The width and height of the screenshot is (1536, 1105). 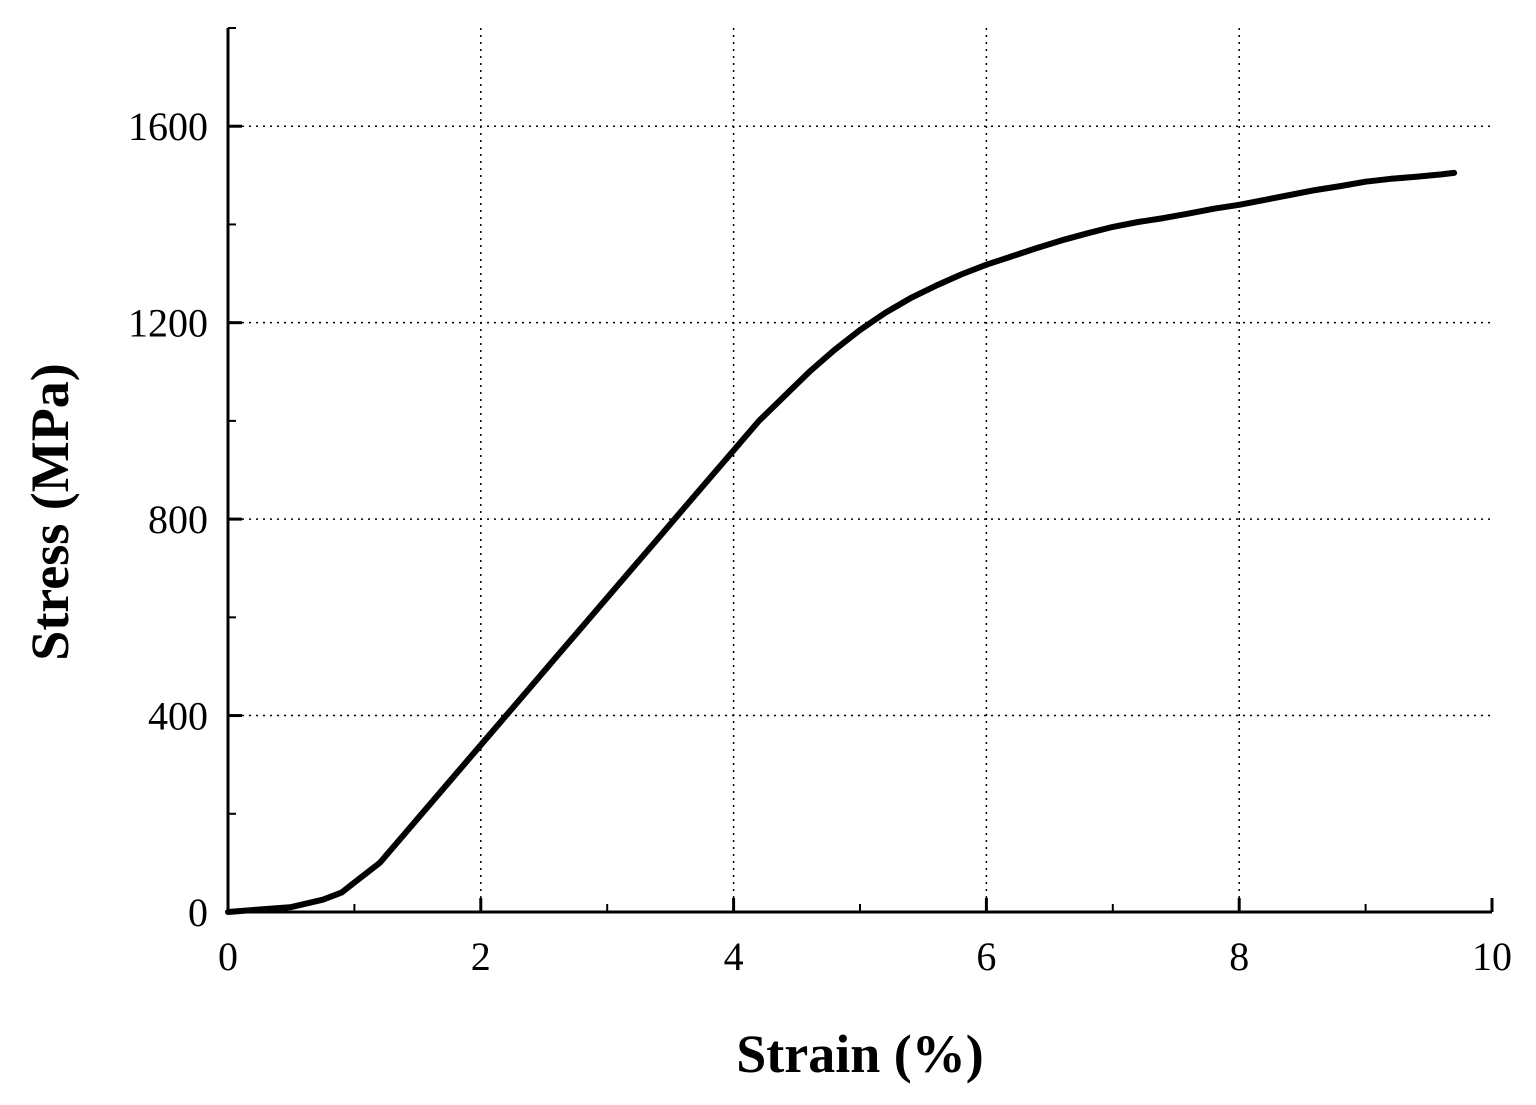 What do you see at coordinates (481, 956) in the screenshot?
I see `x-tick-label: 2` at bounding box center [481, 956].